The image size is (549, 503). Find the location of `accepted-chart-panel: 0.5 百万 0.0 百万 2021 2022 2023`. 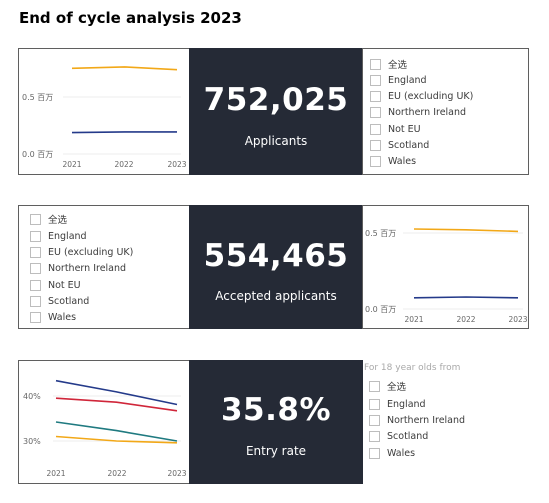

accepted-chart-panel: 0.5 百万 0.0 百万 2021 2022 2023 is located at coordinates (445, 267).